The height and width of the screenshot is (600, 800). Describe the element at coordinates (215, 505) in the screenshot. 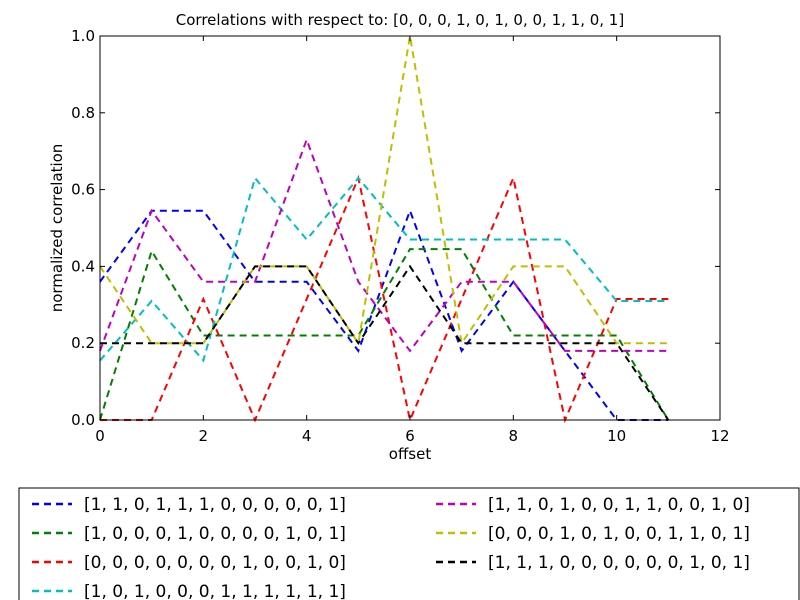

I see `legend-label: [1, 1, 0, 1, 1, 1, 0, 0, 0, 0, 0, 1]` at that location.